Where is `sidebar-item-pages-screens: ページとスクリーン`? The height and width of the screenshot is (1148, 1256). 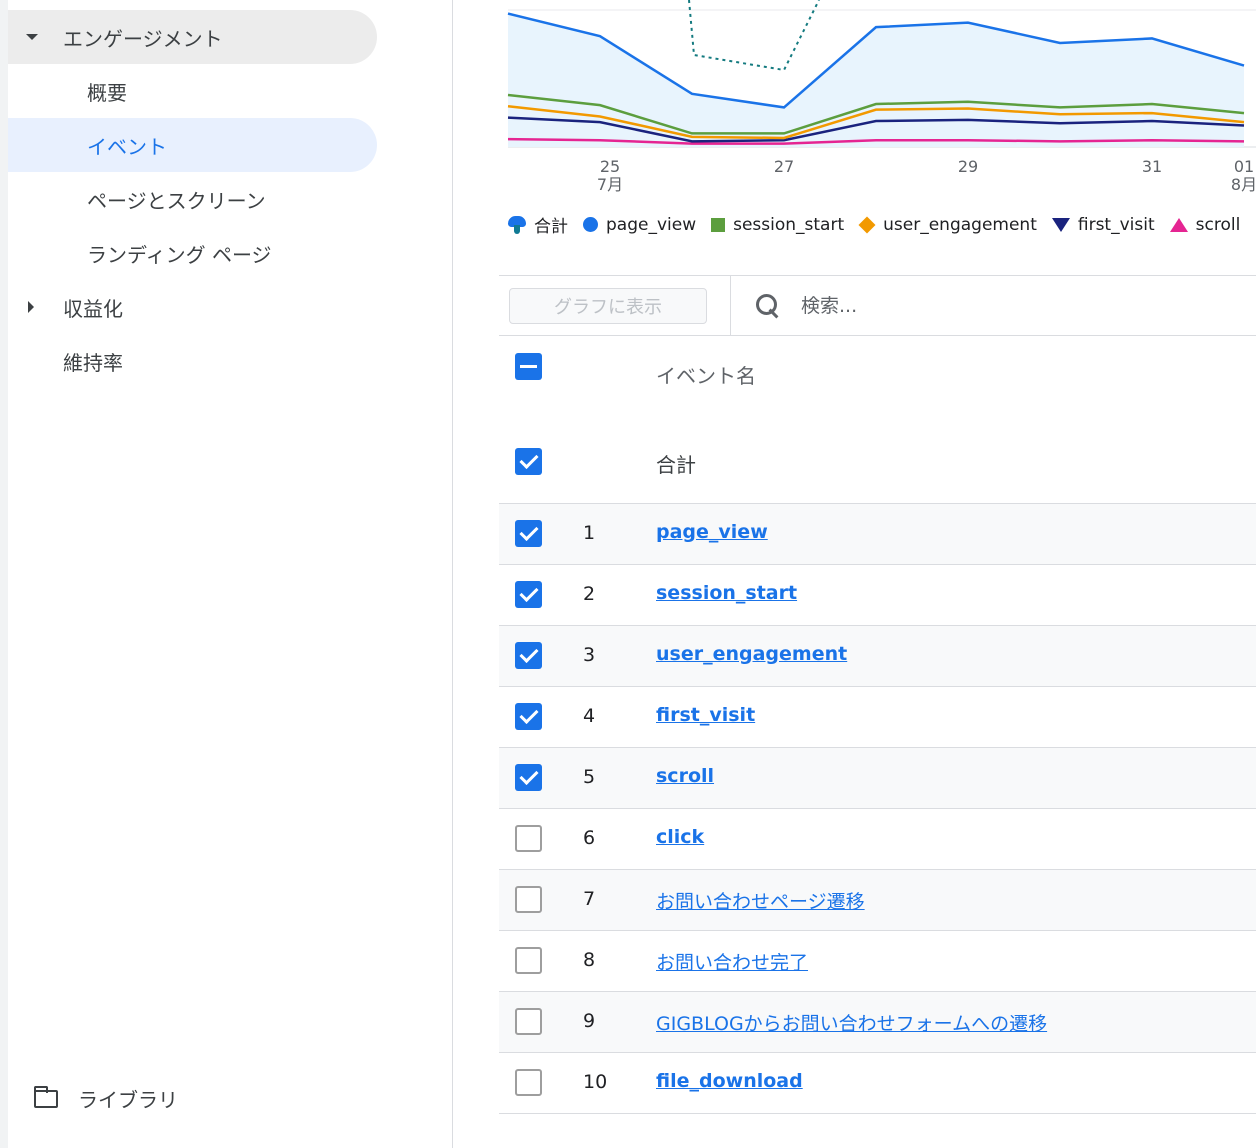 sidebar-item-pages-screens: ページとスクリーン is located at coordinates (192, 199).